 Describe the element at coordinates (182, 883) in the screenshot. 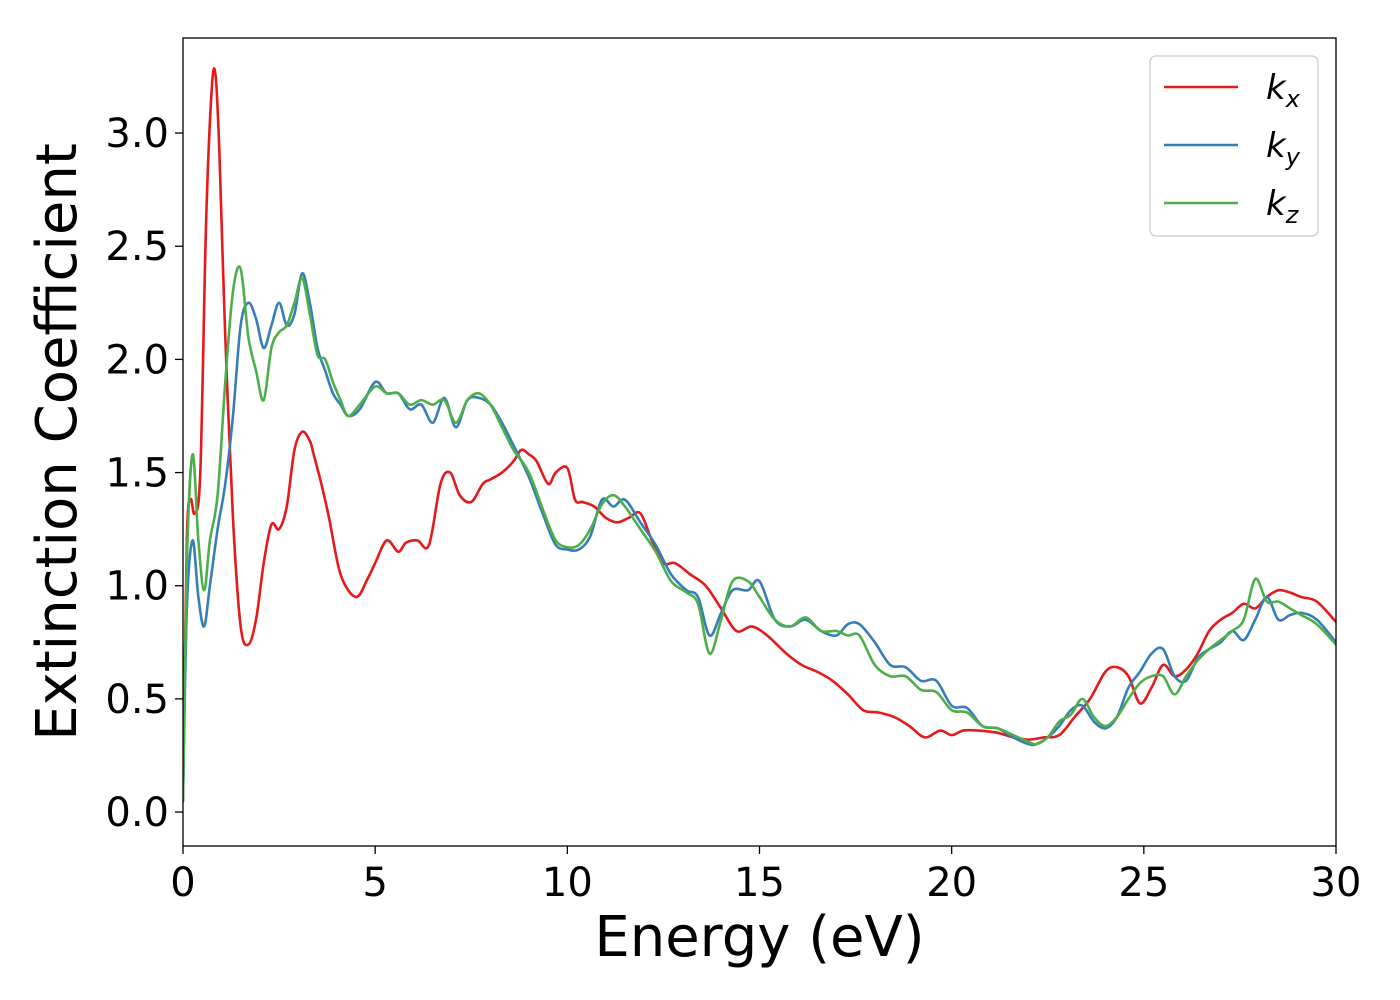

I see `x-tick-label: 0` at that location.